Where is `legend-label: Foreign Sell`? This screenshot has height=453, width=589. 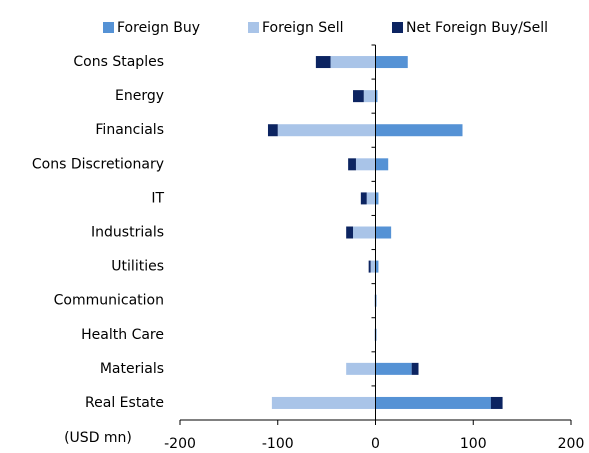 legend-label: Foreign Sell is located at coordinates (303, 28).